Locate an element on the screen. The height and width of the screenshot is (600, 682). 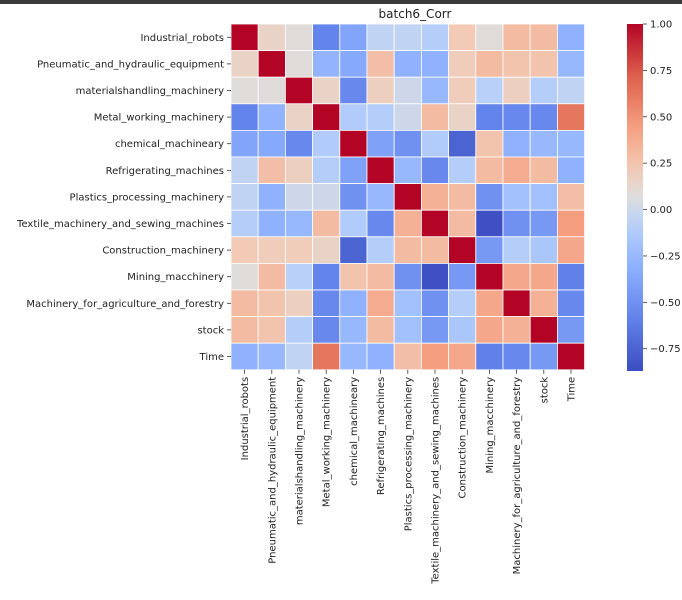
heatmap-cell-industrial-robots-x-time is located at coordinates (571, 37).